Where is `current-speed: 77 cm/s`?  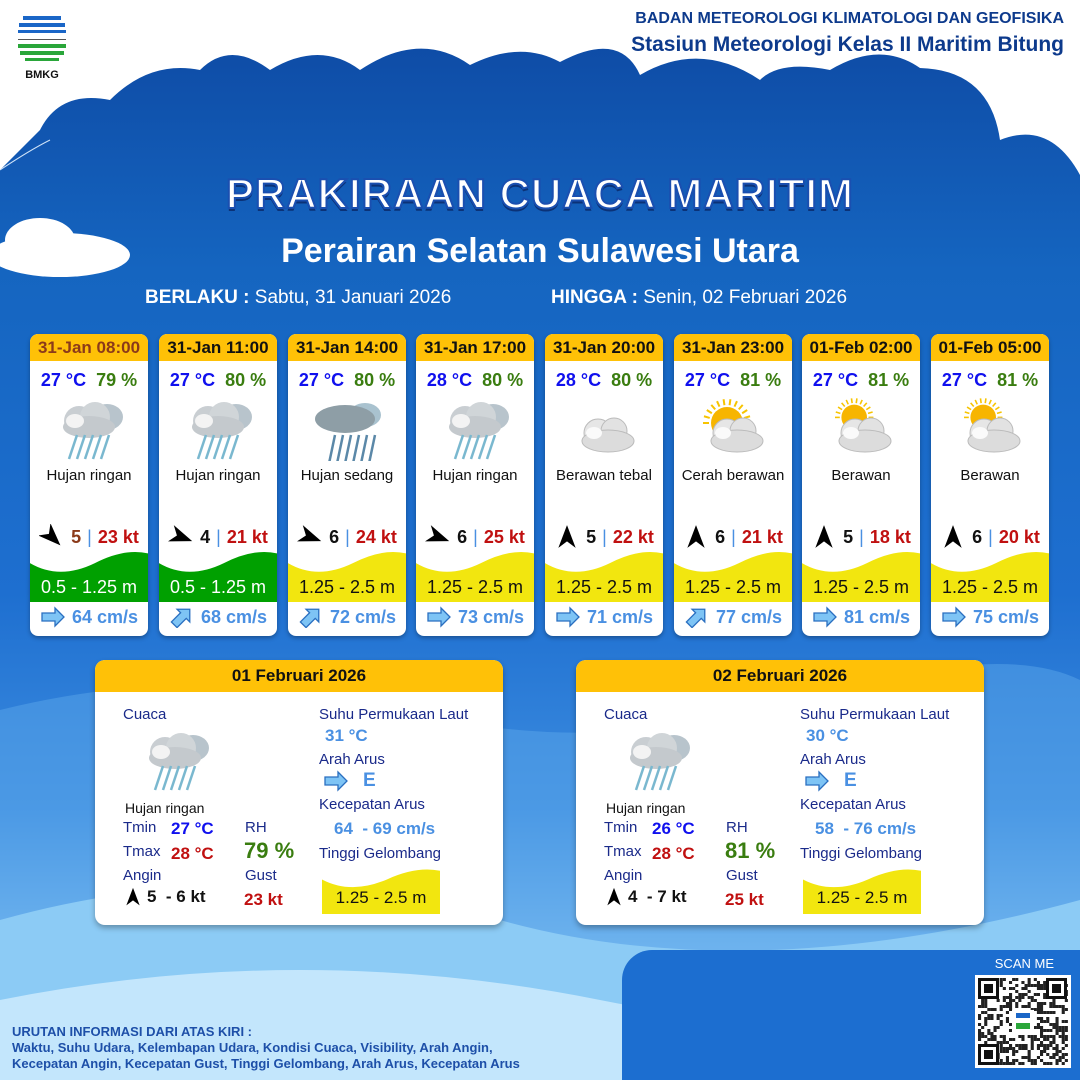 current-speed: 77 cm/s is located at coordinates (749, 616).